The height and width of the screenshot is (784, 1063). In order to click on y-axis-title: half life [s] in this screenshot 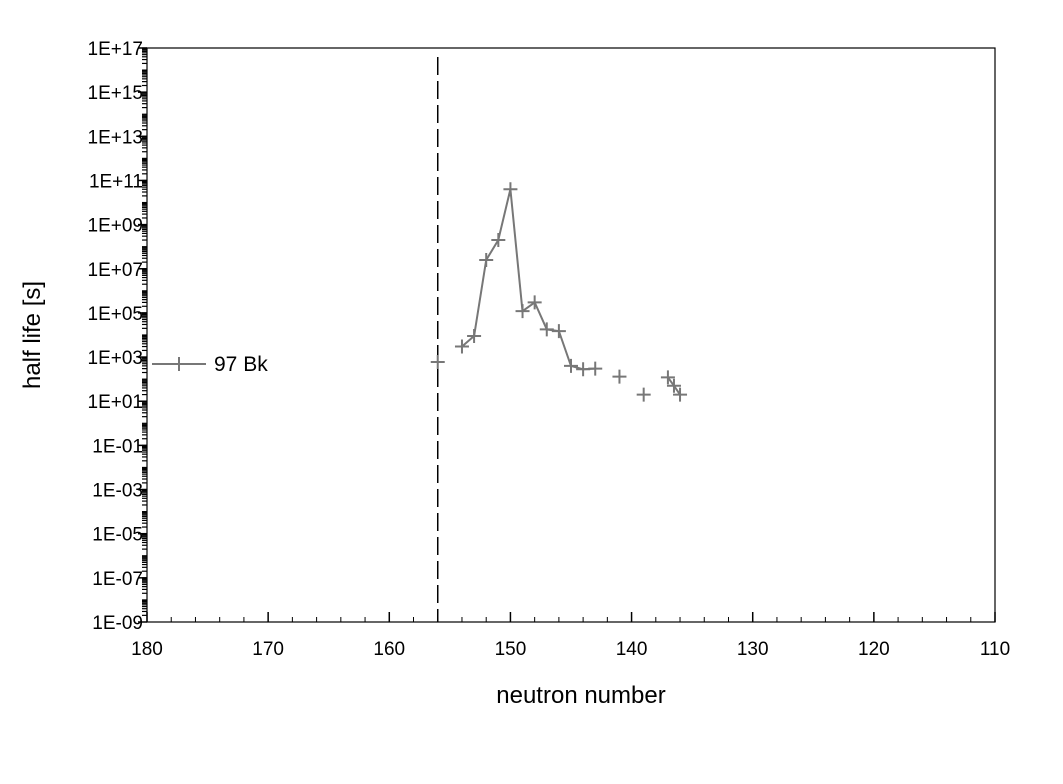, I will do `click(32, 335)`.